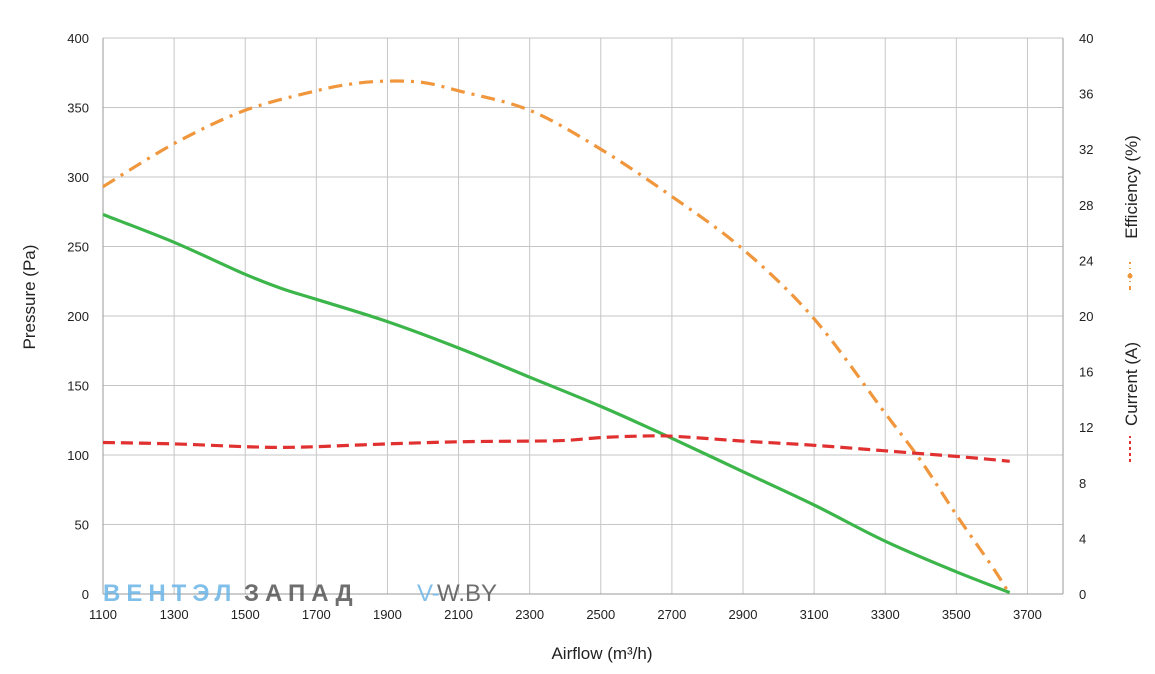  What do you see at coordinates (1027, 614) in the screenshot?
I see `x-tick-label: 3700` at bounding box center [1027, 614].